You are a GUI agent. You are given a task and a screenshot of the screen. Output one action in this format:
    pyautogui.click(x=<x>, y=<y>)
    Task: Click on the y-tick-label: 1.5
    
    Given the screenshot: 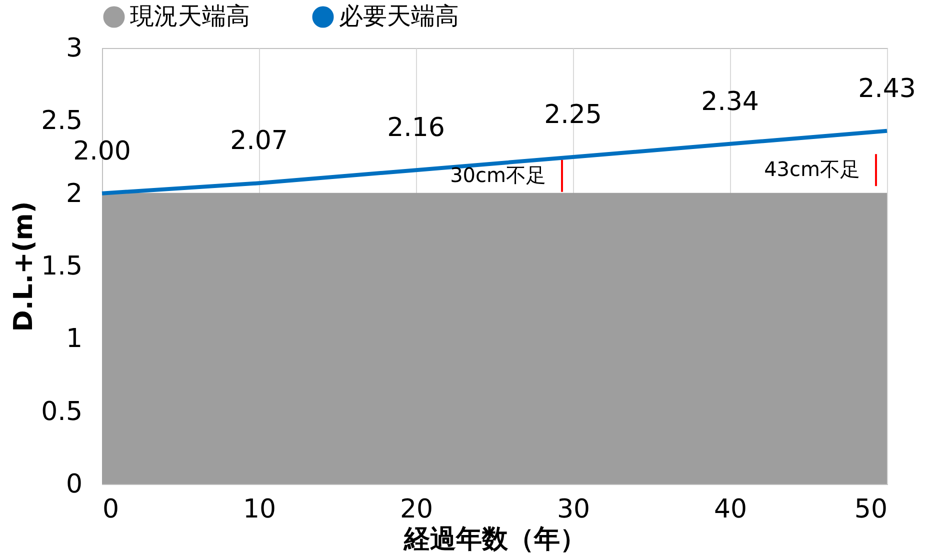 What is the action you would take?
    pyautogui.click(x=61, y=267)
    